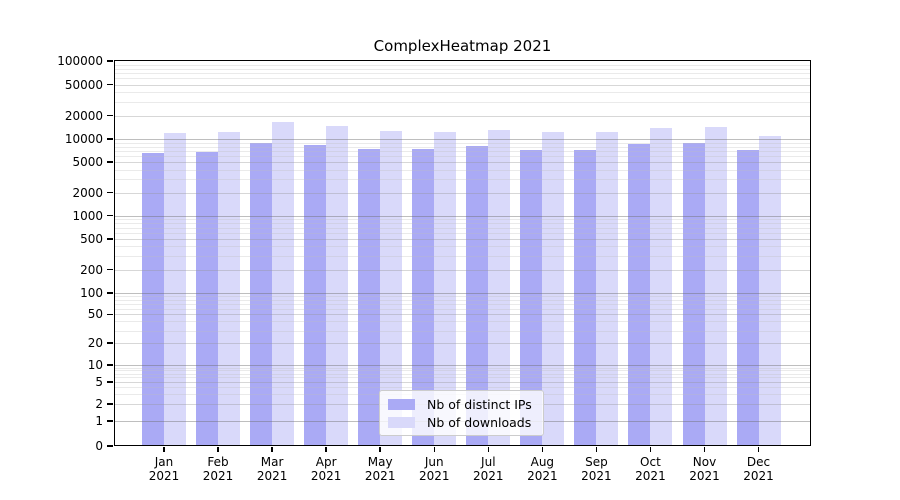  I want to click on legend-label-distinct-ips: Nb of distinct IPs, so click(479, 404).